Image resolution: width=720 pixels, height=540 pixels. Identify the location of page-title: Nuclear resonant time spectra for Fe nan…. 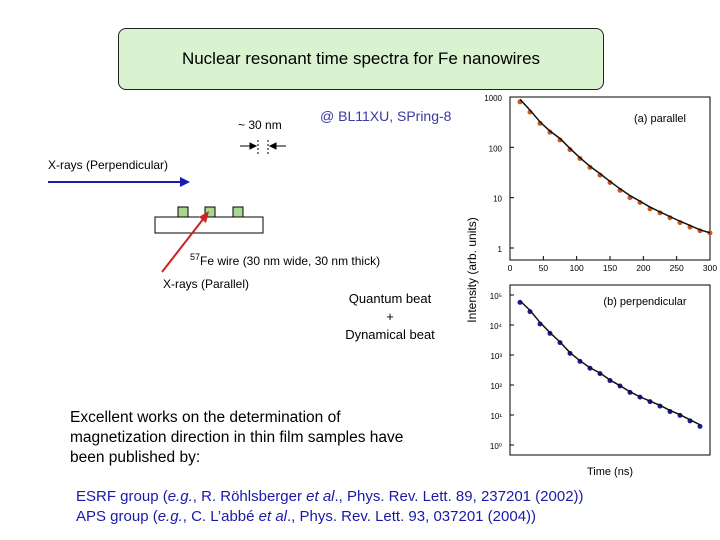
(361, 58).